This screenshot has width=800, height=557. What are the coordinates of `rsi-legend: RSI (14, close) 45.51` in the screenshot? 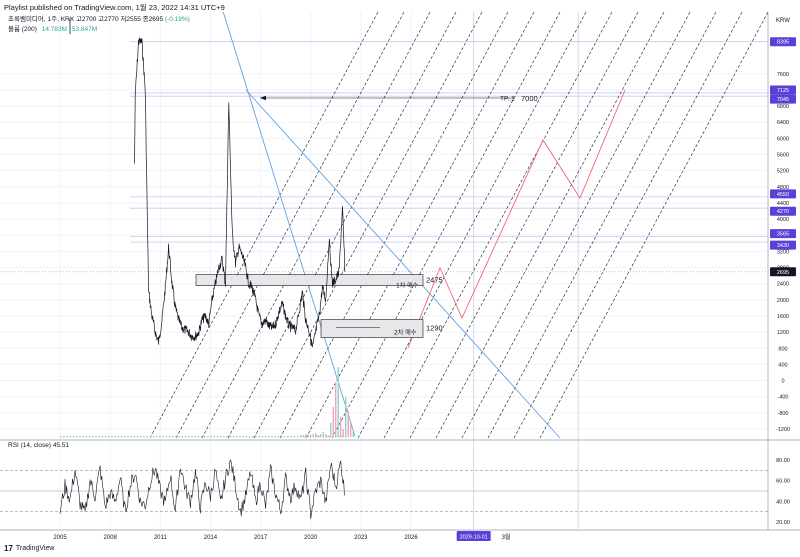 It's located at (38, 445).